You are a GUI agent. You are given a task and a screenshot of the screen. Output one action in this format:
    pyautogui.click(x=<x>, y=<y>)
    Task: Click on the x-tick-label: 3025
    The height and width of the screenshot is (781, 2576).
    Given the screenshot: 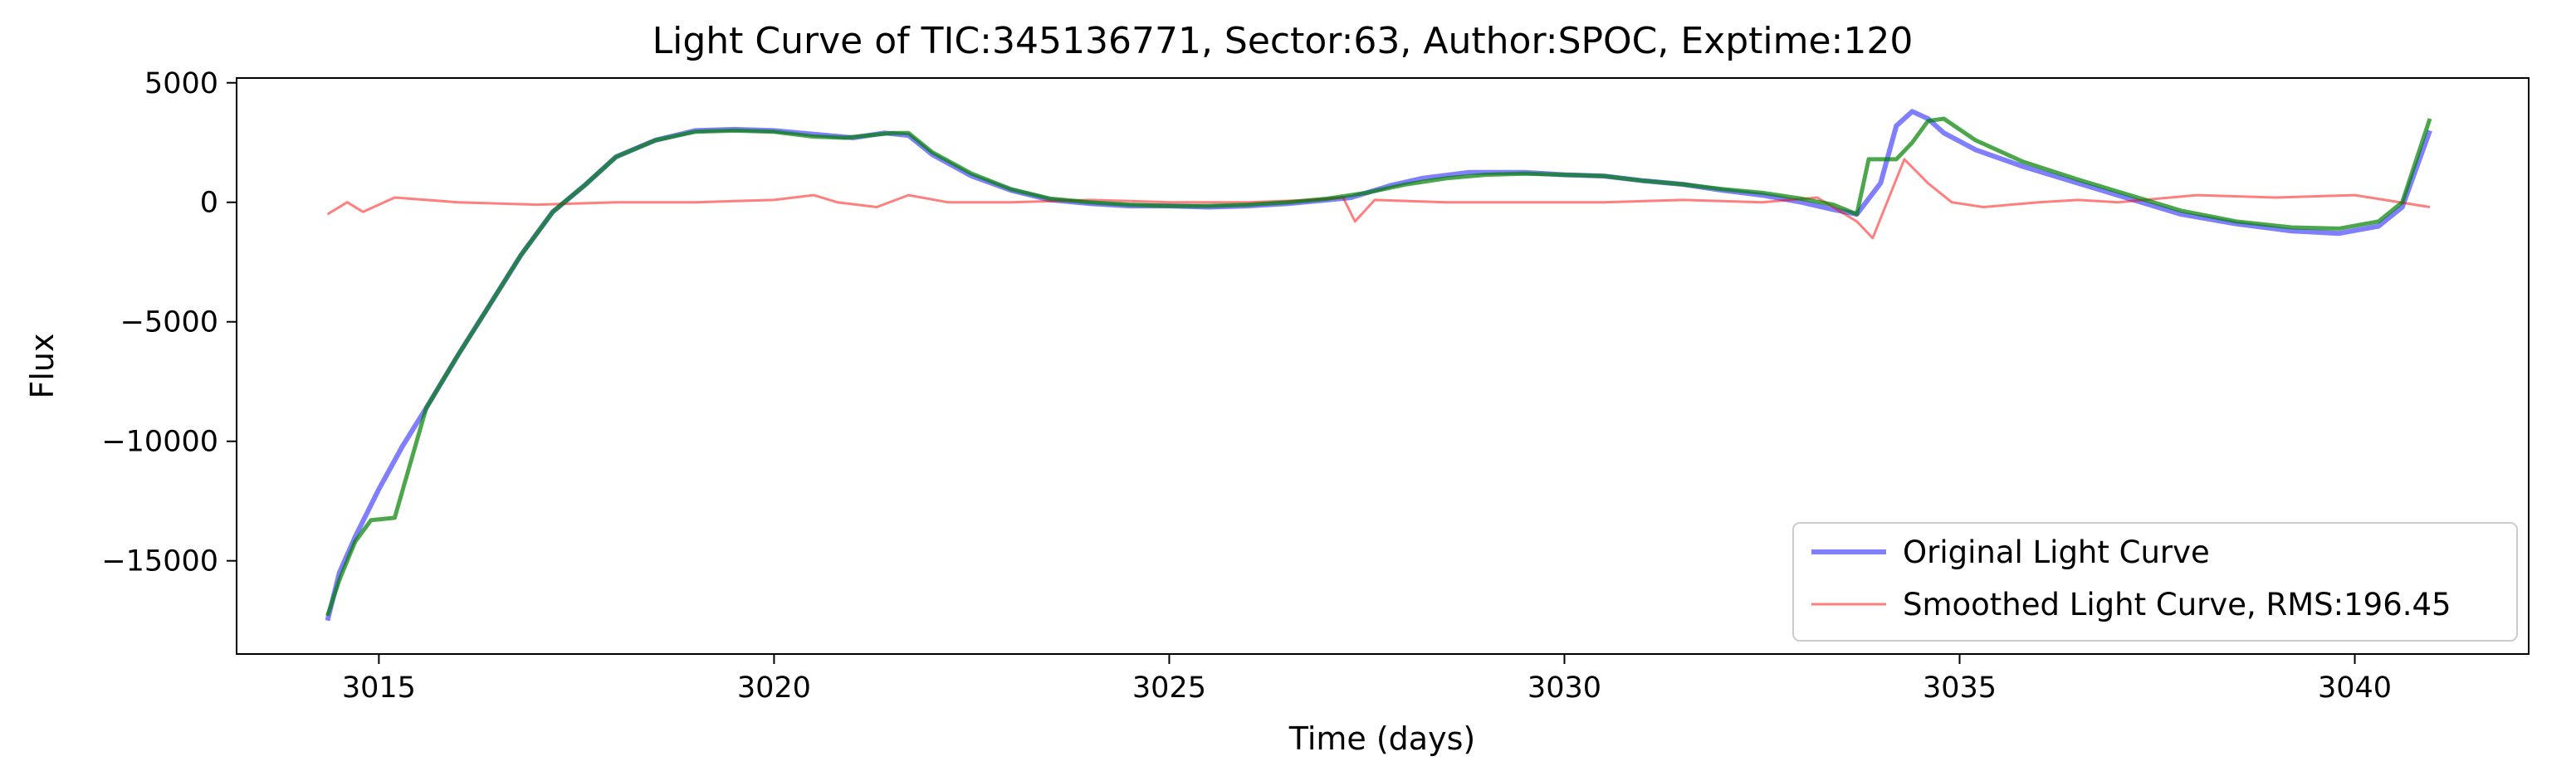 What is the action you would take?
    pyautogui.click(x=1169, y=688)
    